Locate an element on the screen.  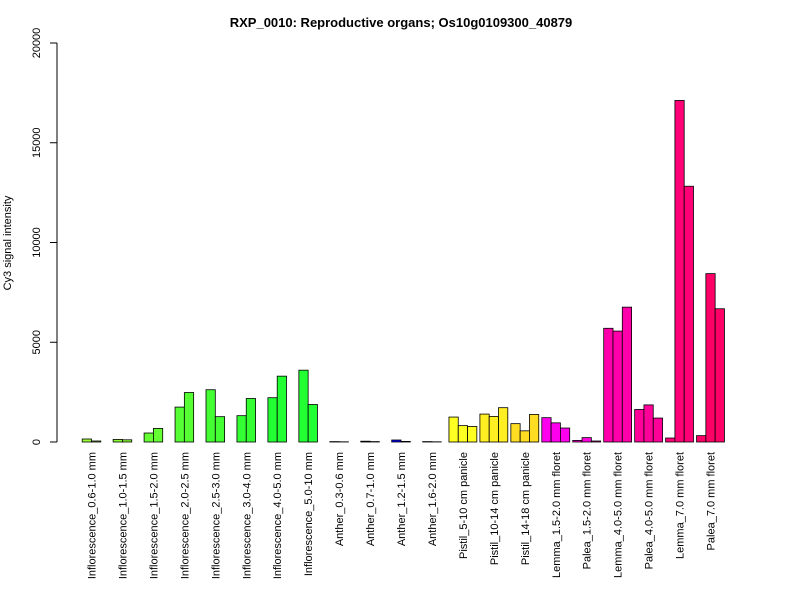
x-tick-label: Inflorescence_1.0-1.5 mm is located at coordinates (124, 515).